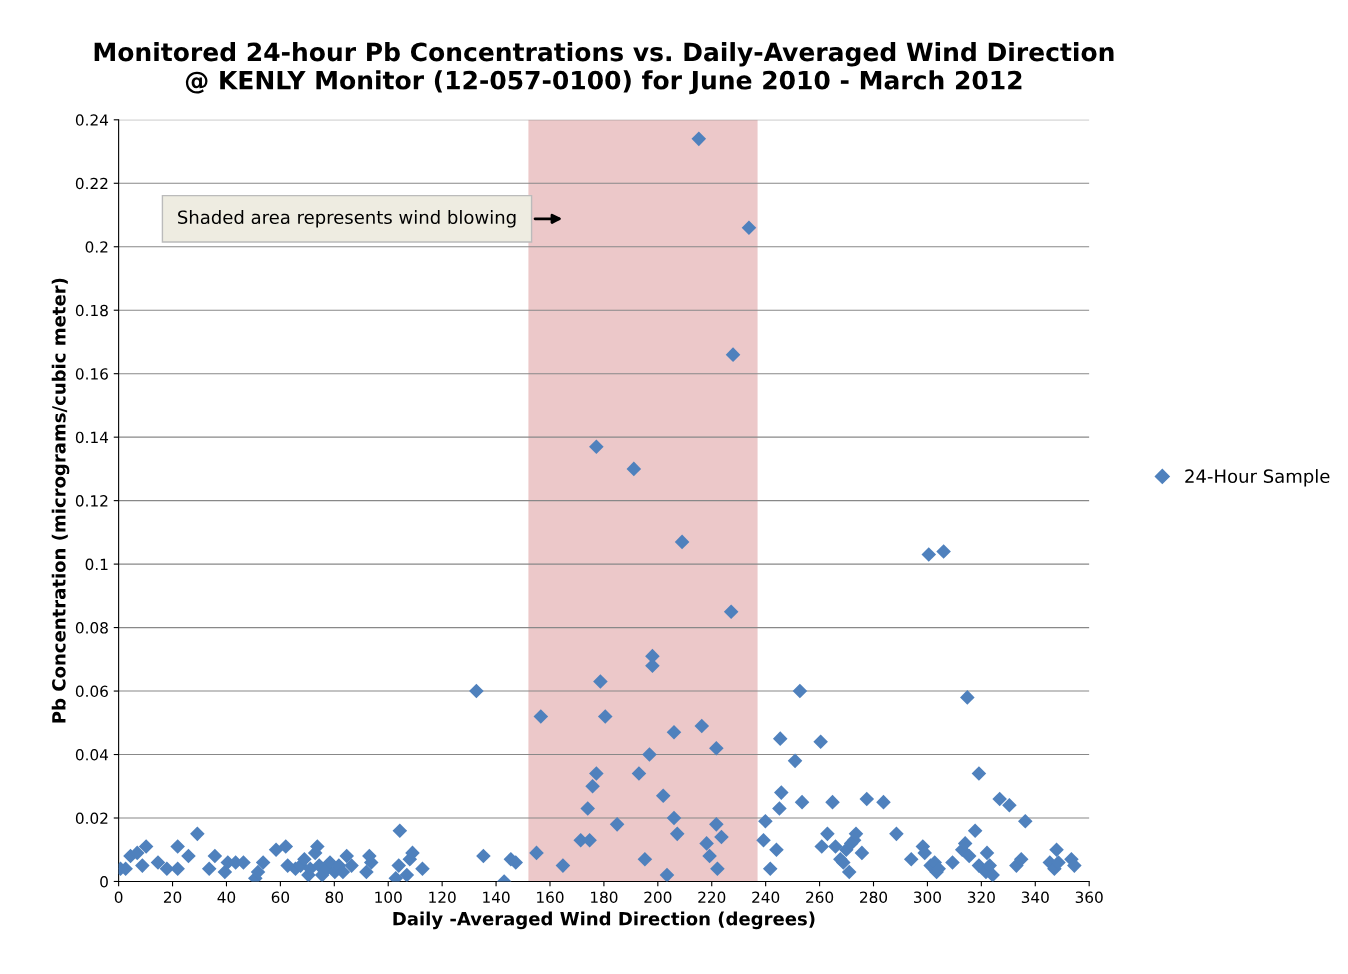 The image size is (1348, 974). What do you see at coordinates (766, 897) in the screenshot?
I see `x-tick-label: 240` at bounding box center [766, 897].